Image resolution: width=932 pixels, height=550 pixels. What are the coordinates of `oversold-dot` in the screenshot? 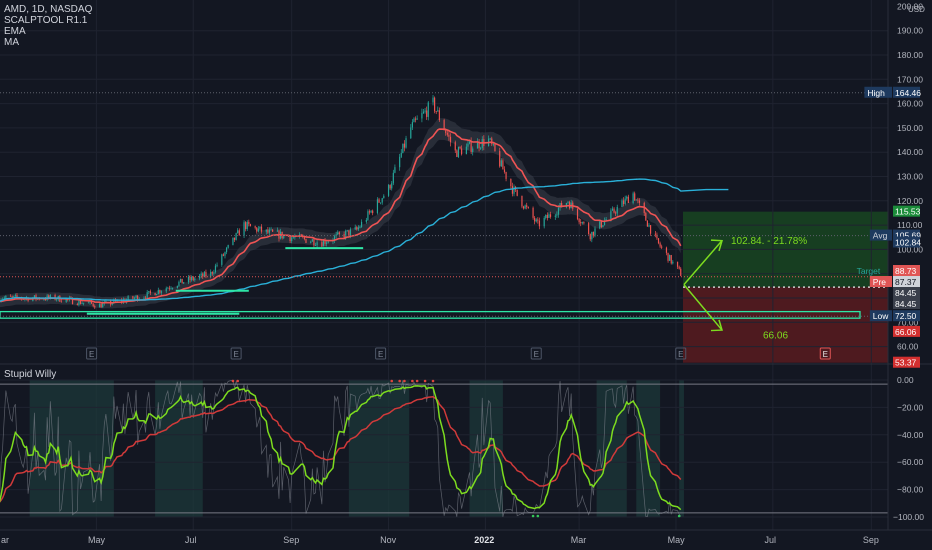 It's located at (533, 516).